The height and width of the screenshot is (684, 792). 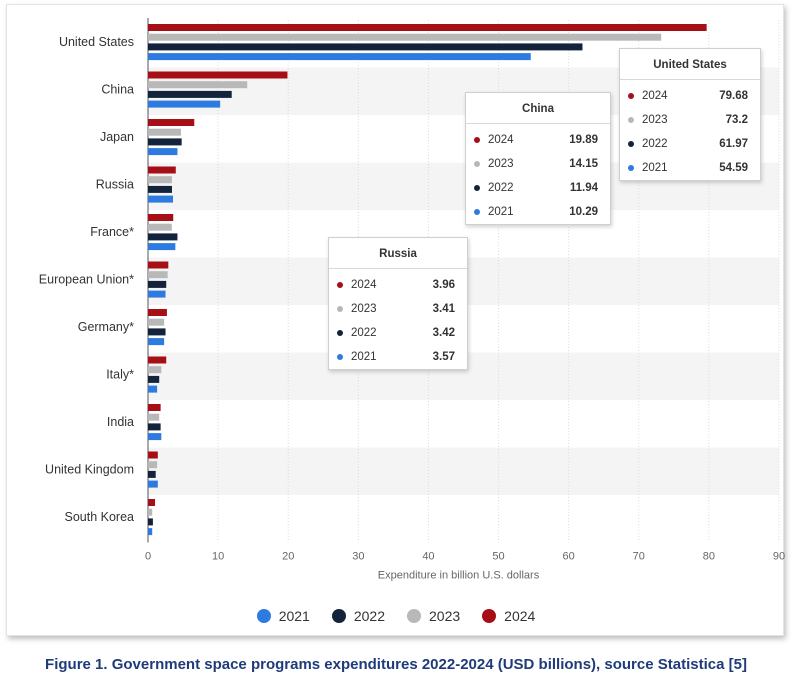 What do you see at coordinates (160, 189) in the screenshot?
I see `bar-2022-russia` at bounding box center [160, 189].